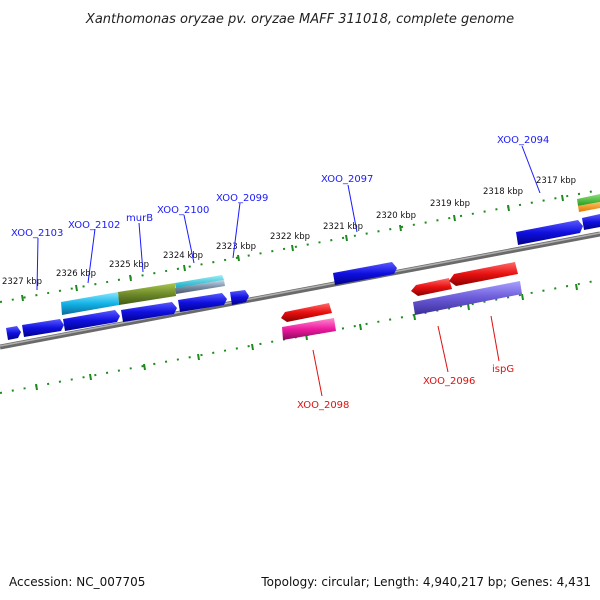 This screenshot has height=600, width=600. Describe the element at coordinates (183, 210) in the screenshot. I see `gene-label-xoo-2100: XOO_2100` at that location.